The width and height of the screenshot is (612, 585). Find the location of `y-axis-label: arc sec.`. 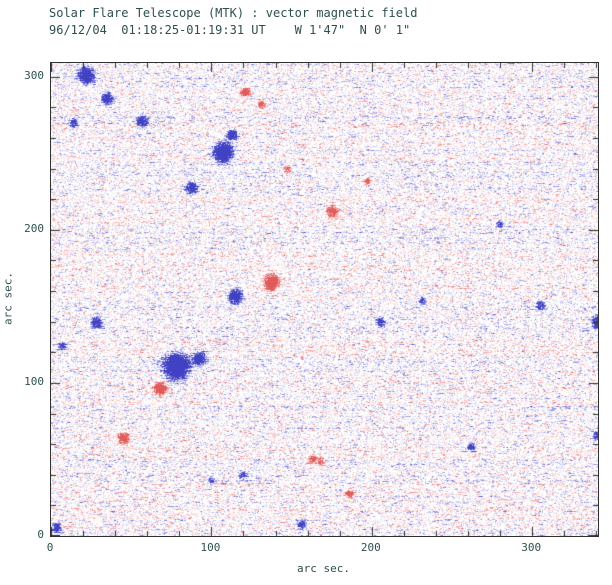

y-axis-label: arc sec. is located at coordinates (8, 298).